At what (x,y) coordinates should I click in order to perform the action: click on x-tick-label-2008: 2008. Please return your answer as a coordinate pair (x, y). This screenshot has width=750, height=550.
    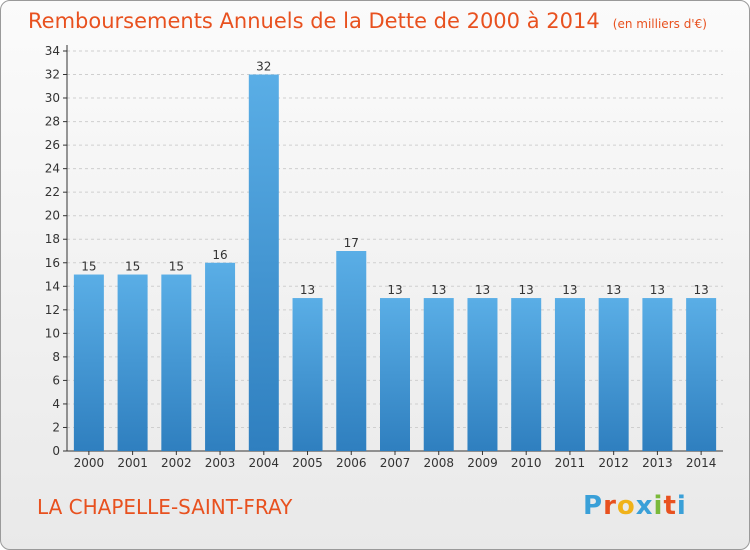
    Looking at the image, I should click on (438, 463).